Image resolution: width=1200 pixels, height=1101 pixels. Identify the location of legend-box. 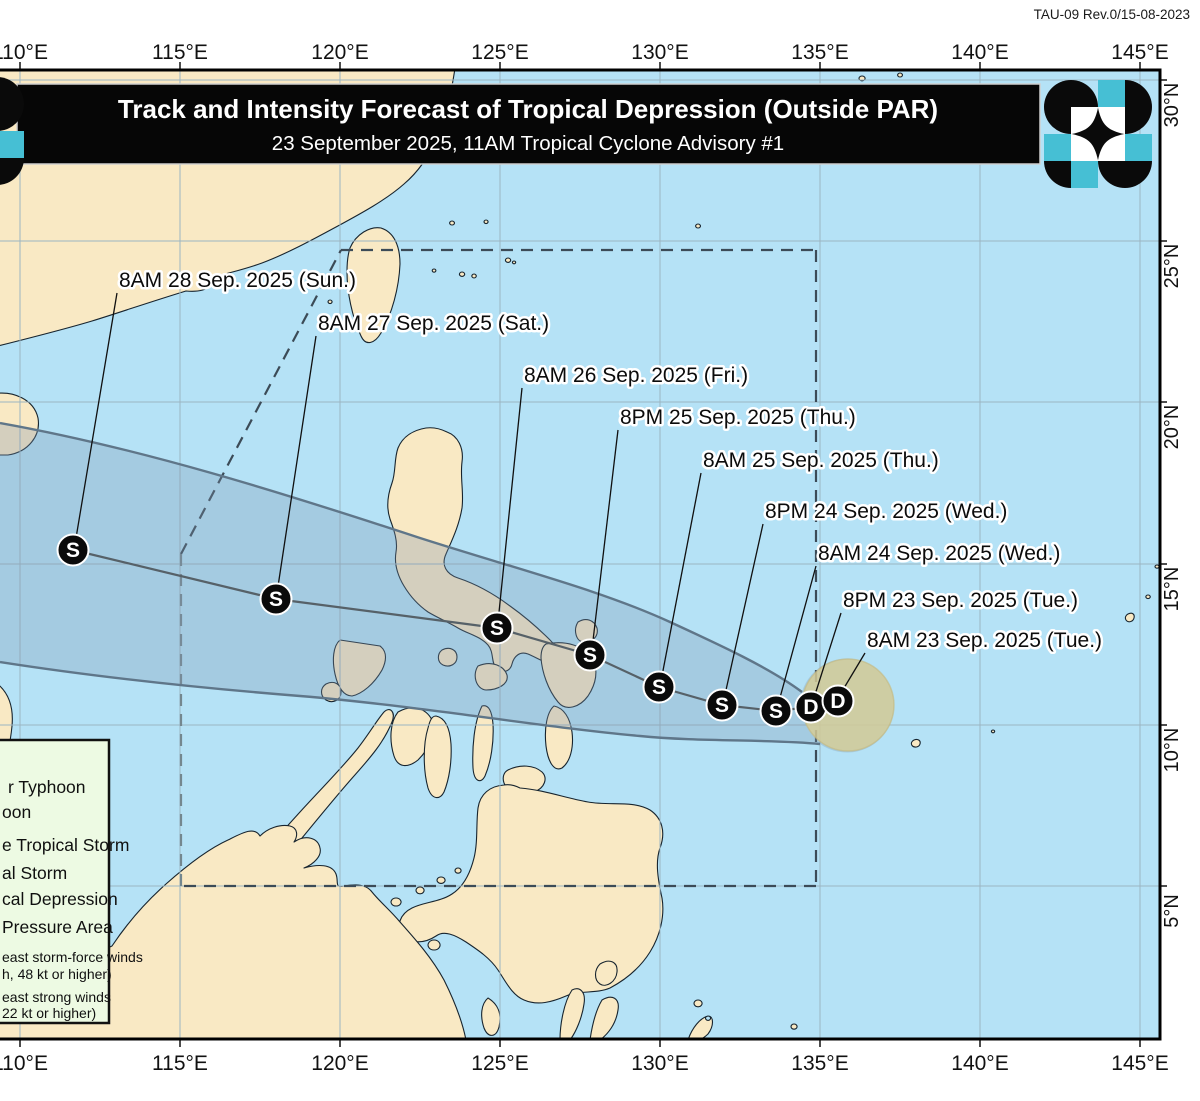
(55, 881).